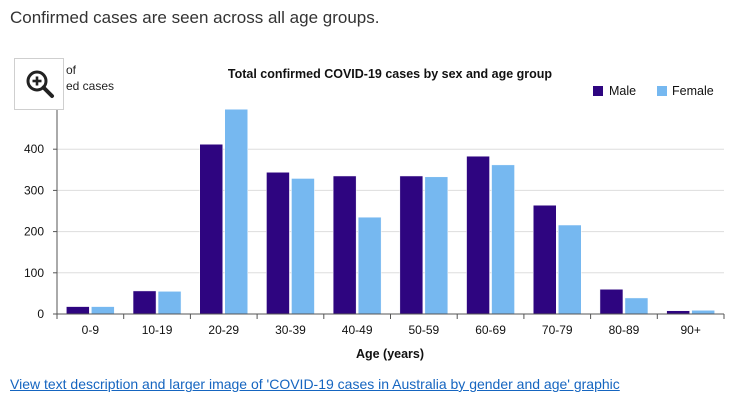 The width and height of the screenshot is (749, 404). What do you see at coordinates (390, 354) in the screenshot?
I see `x-axis-label: Age (years)` at bounding box center [390, 354].